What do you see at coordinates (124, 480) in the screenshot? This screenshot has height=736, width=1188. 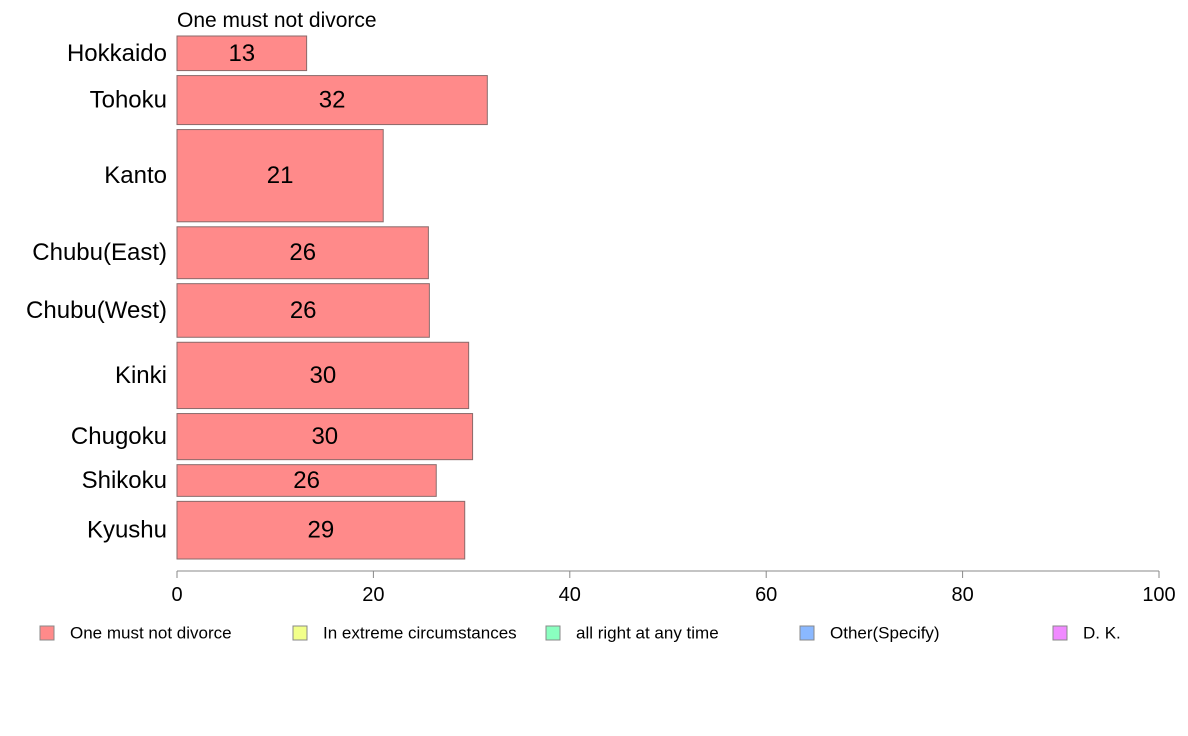 I see `category-label: Shikoku` at bounding box center [124, 480].